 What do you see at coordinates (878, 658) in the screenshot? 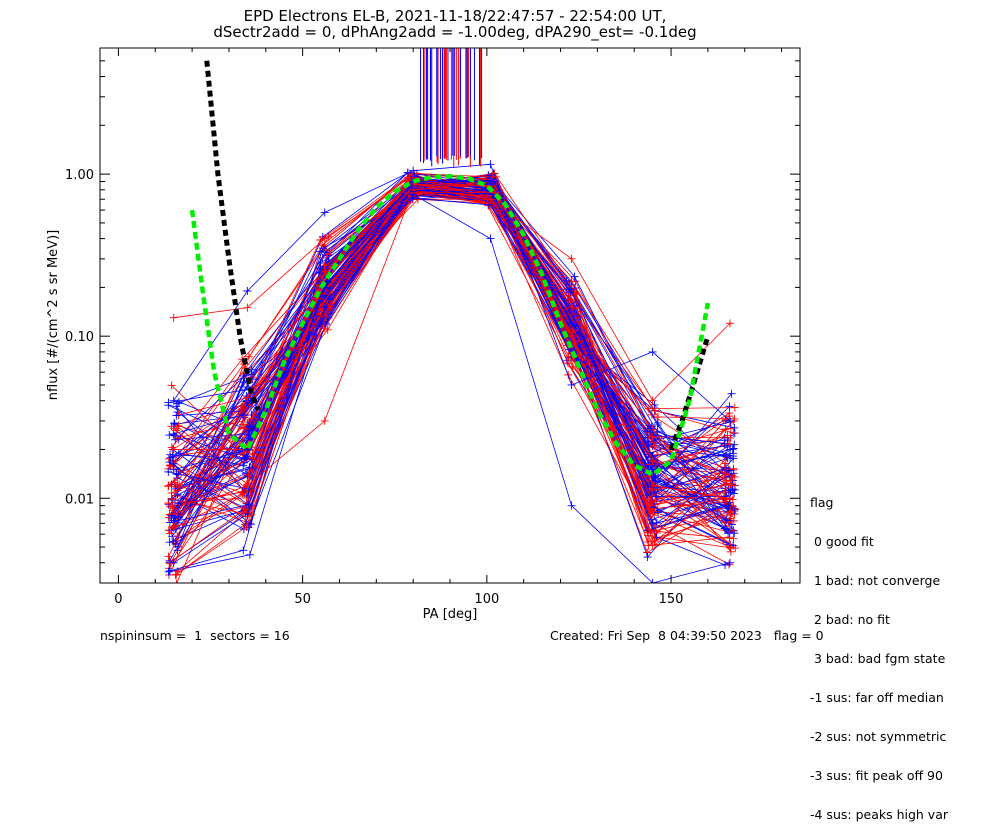
I see `legend-item: 3 bad: bad fgm state` at bounding box center [878, 658].